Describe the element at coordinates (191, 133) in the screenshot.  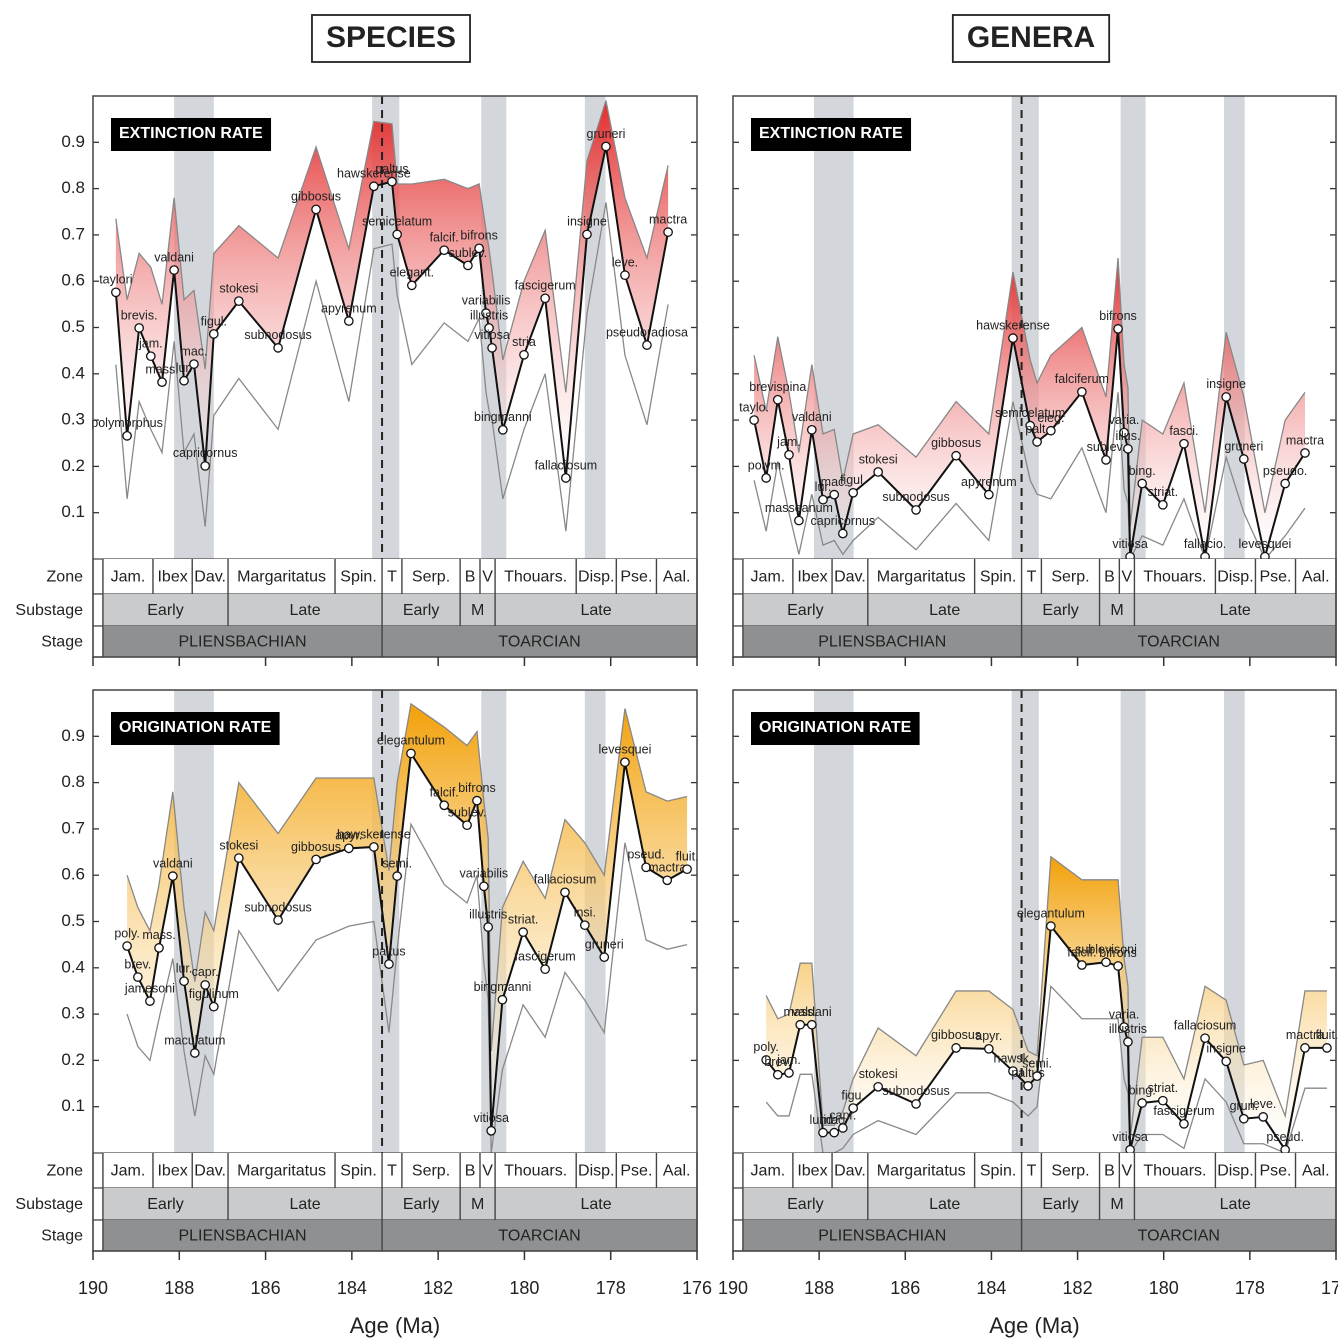
I see `panel-title: EXTINCTION RATE` at that location.